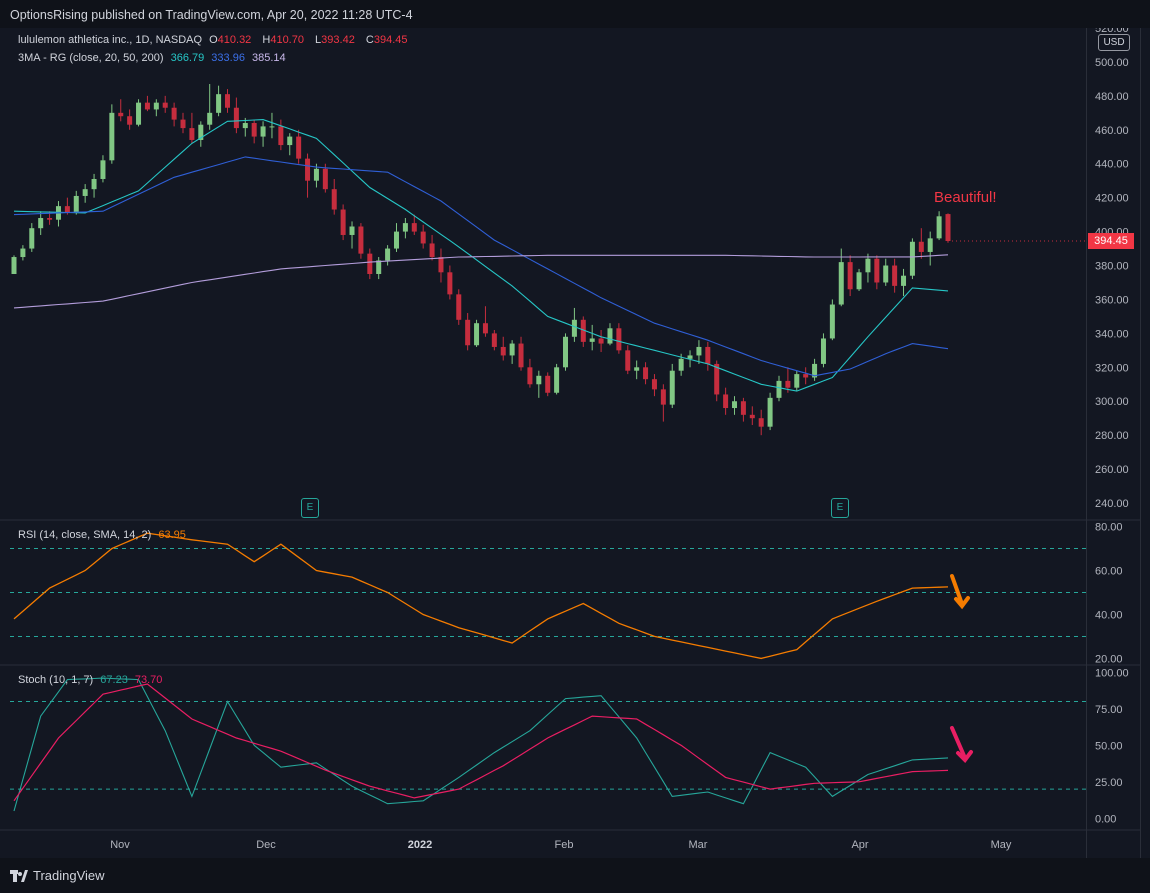  What do you see at coordinates (1111, 241) in the screenshot?
I see `last-price-badge: 394.45` at bounding box center [1111, 241].